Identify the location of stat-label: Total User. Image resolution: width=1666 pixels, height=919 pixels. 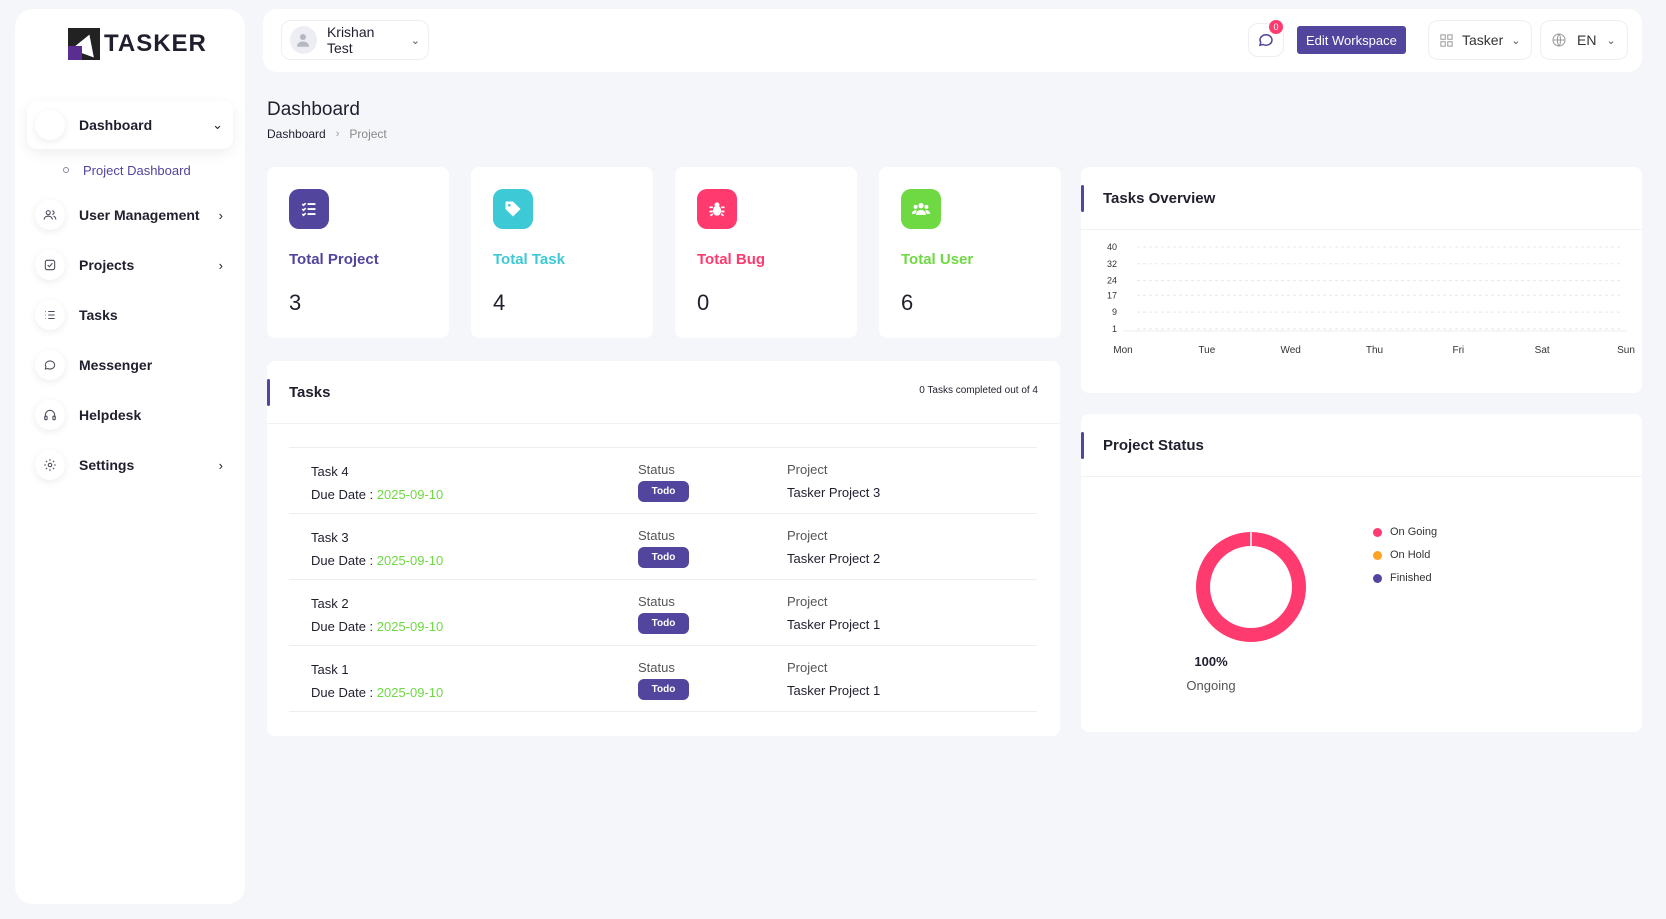
(937, 259).